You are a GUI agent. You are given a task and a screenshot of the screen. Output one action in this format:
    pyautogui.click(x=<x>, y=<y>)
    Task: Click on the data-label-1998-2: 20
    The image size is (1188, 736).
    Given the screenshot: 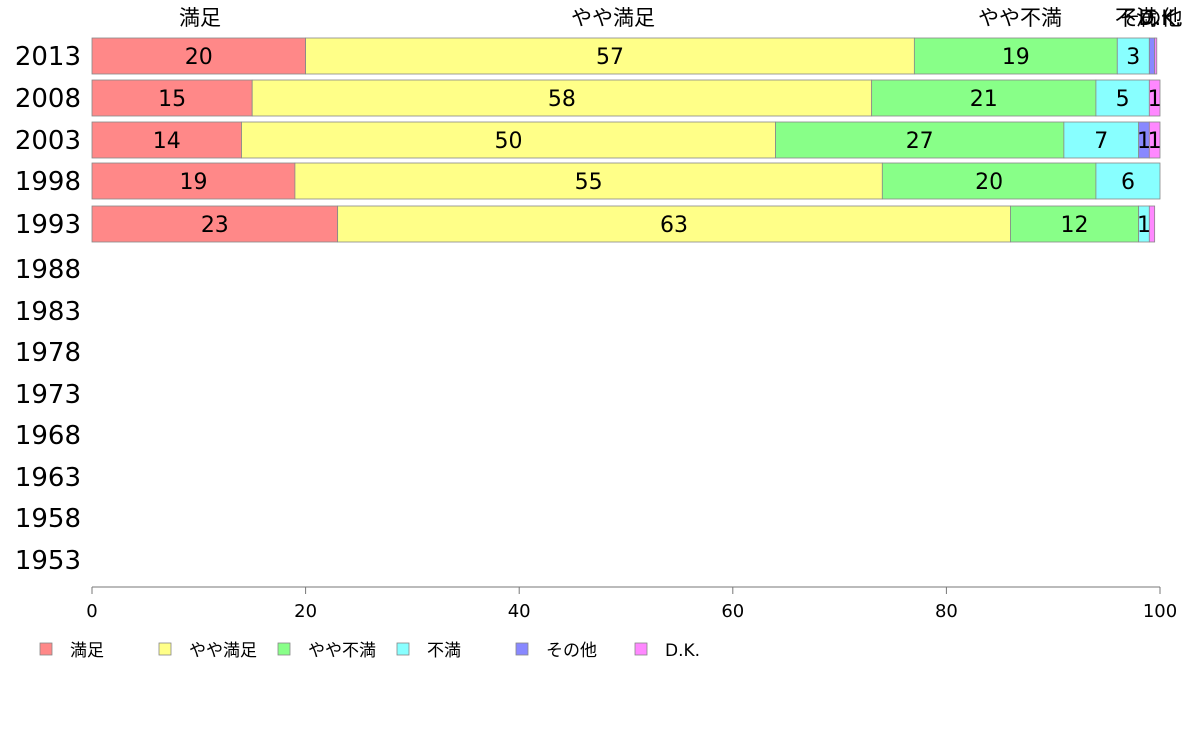 What is the action you would take?
    pyautogui.click(x=989, y=182)
    